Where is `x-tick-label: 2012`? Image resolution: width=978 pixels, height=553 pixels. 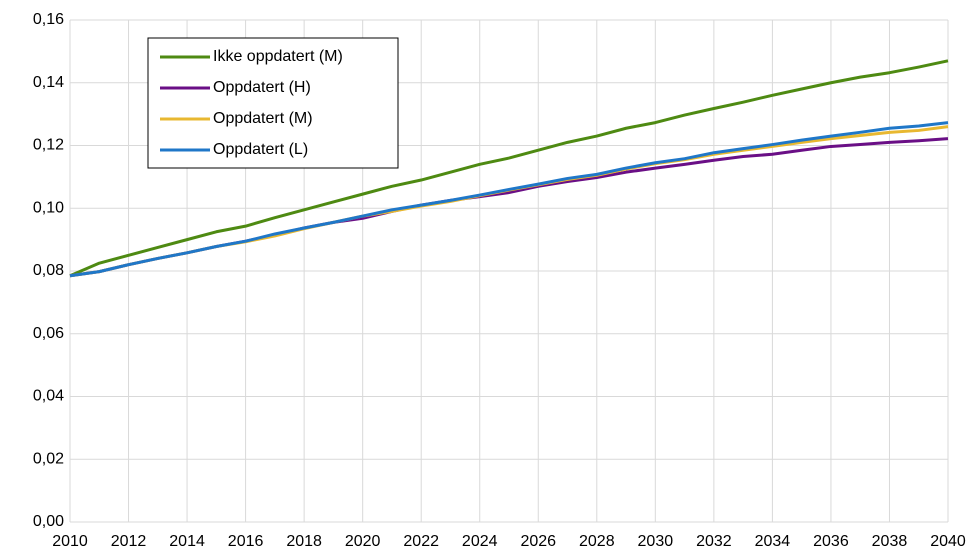
x-tick-label: 2012 is located at coordinates (129, 541).